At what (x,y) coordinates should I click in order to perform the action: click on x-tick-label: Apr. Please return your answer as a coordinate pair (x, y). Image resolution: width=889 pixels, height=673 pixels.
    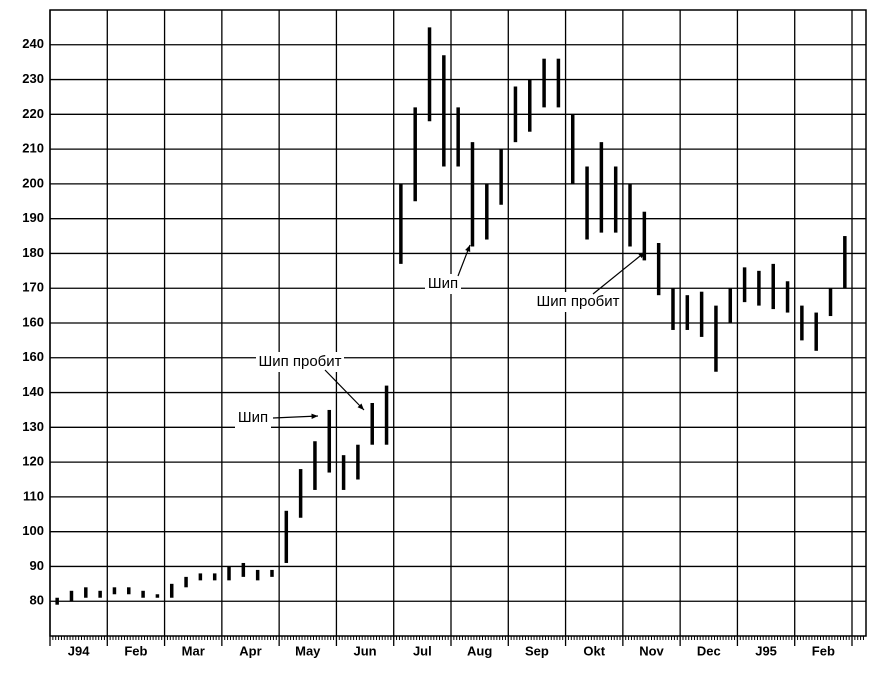
    Looking at the image, I should click on (250, 650).